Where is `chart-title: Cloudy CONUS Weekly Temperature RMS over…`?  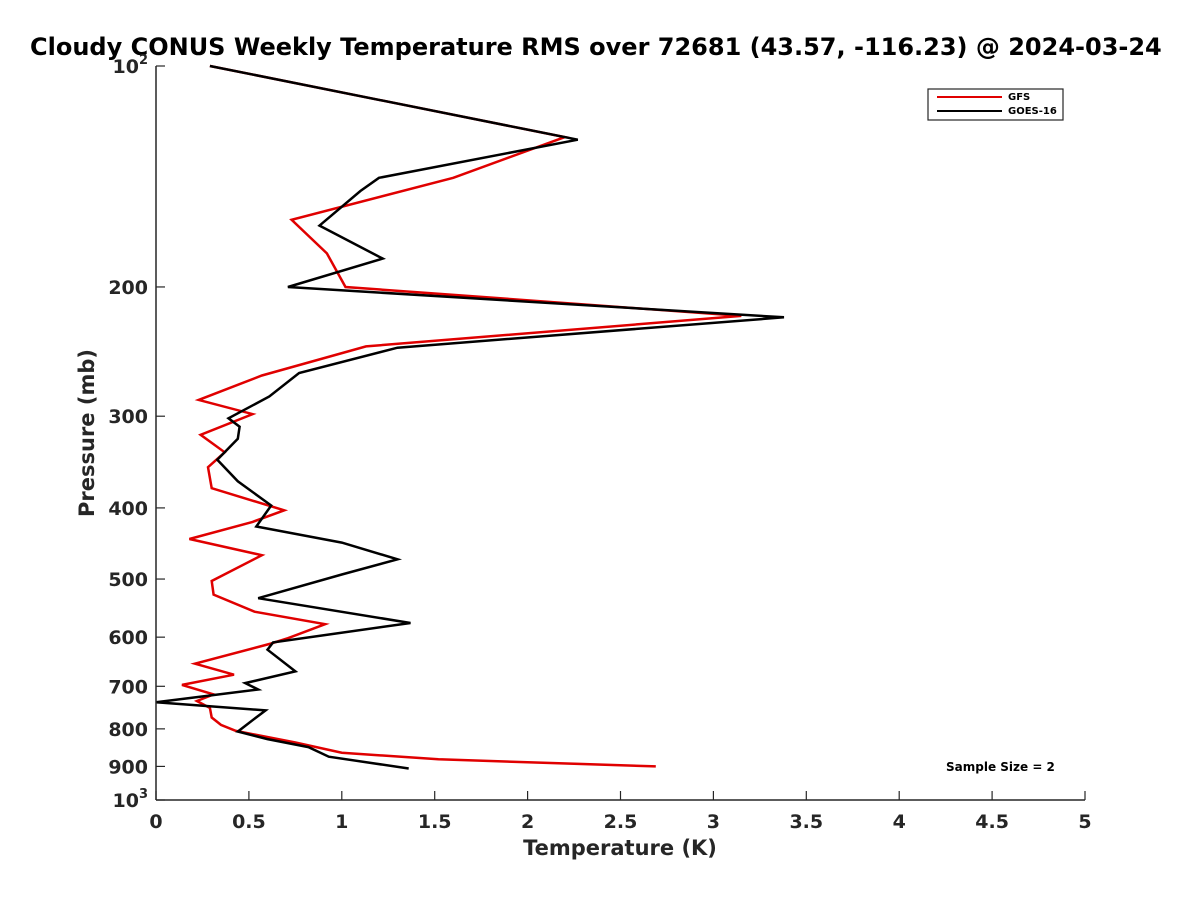 chart-title: Cloudy CONUS Weekly Temperature RMS over… is located at coordinates (596, 47).